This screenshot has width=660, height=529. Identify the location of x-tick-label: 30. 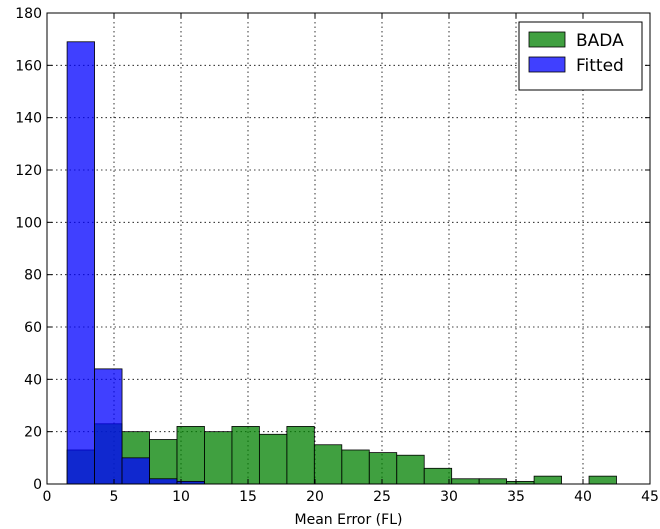
(449, 497).